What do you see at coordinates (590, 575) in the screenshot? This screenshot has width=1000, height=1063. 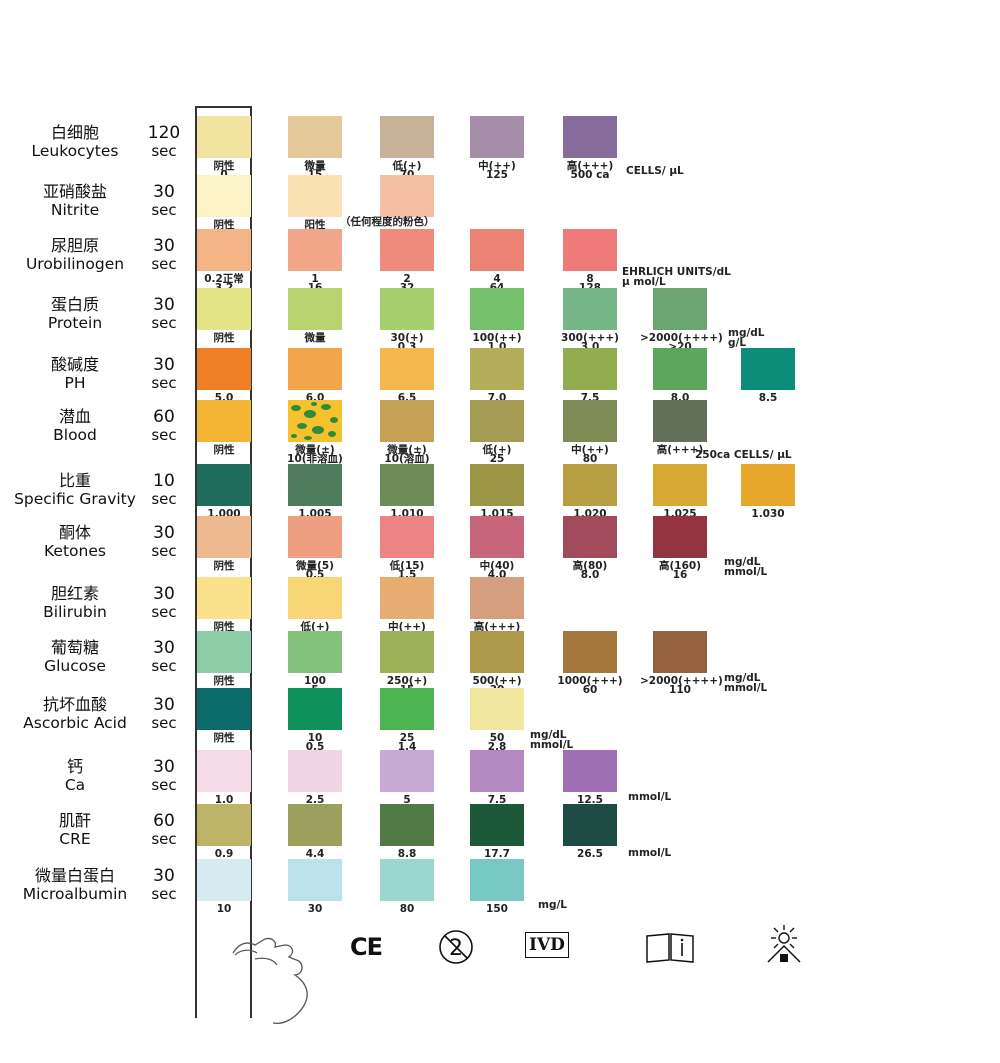 I see `swatch-label: 8.0` at bounding box center [590, 575].